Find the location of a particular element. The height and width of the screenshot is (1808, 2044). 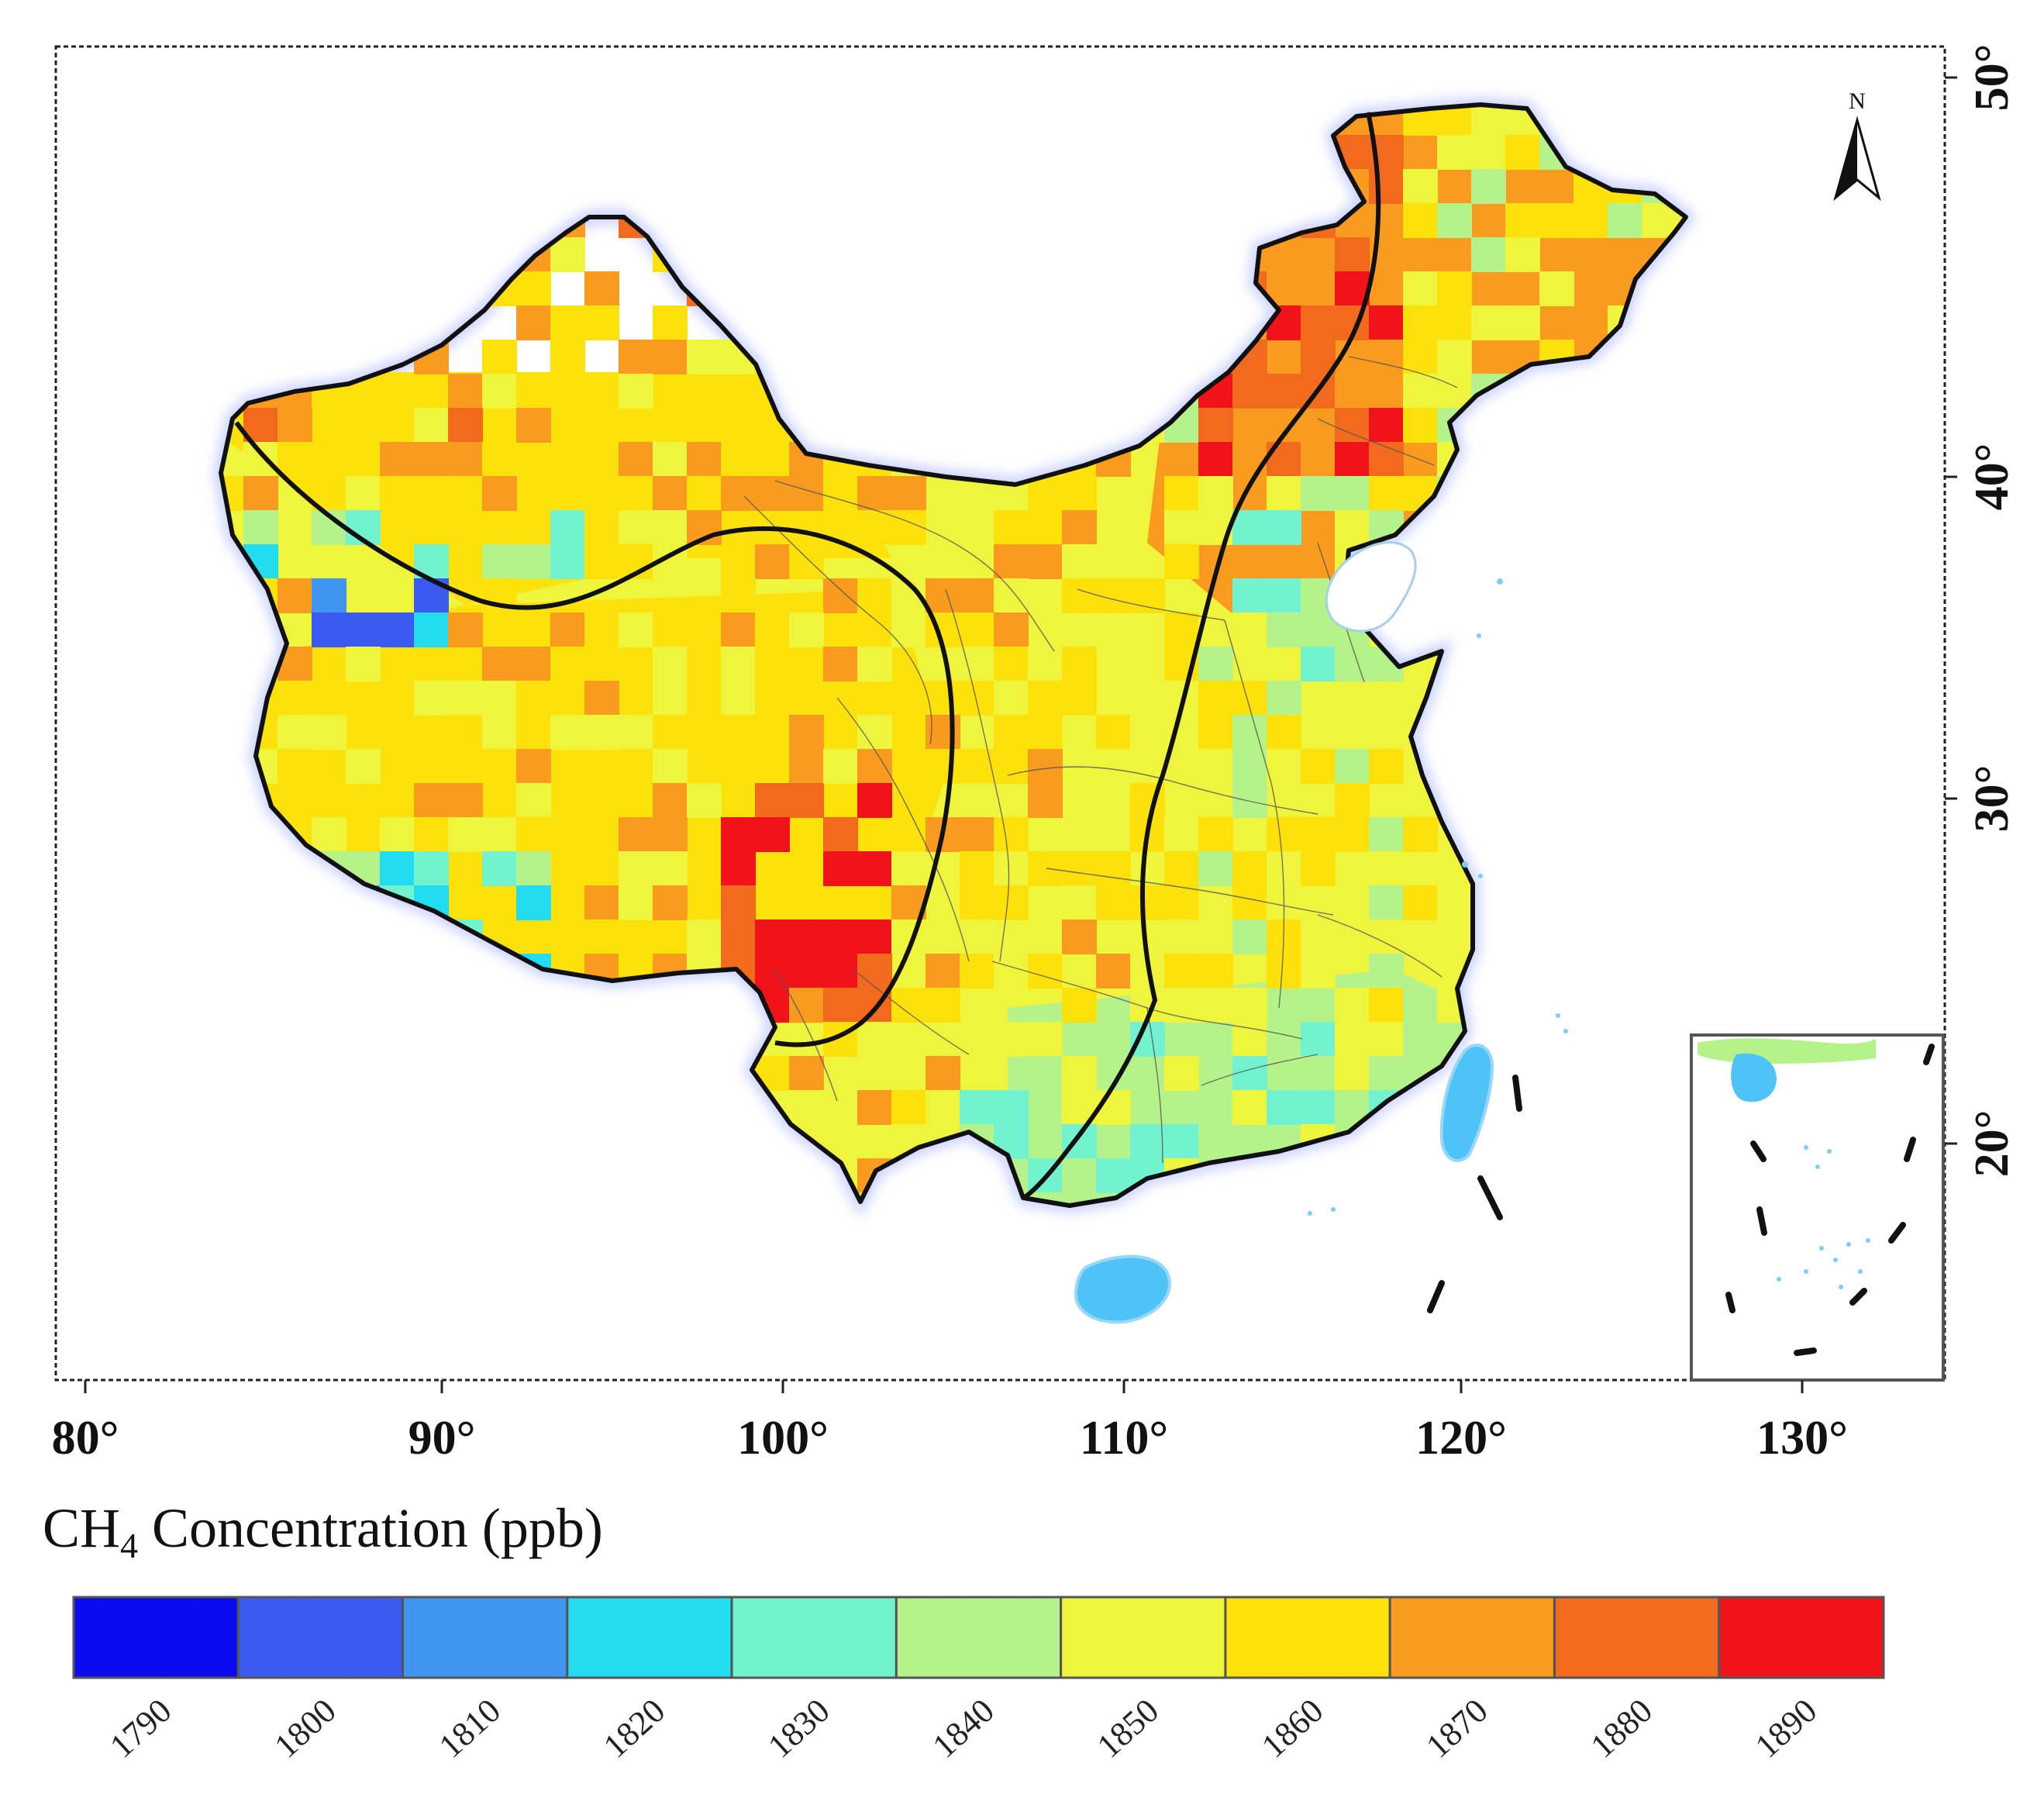

south-china-sea-inset is located at coordinates (1817, 1207).